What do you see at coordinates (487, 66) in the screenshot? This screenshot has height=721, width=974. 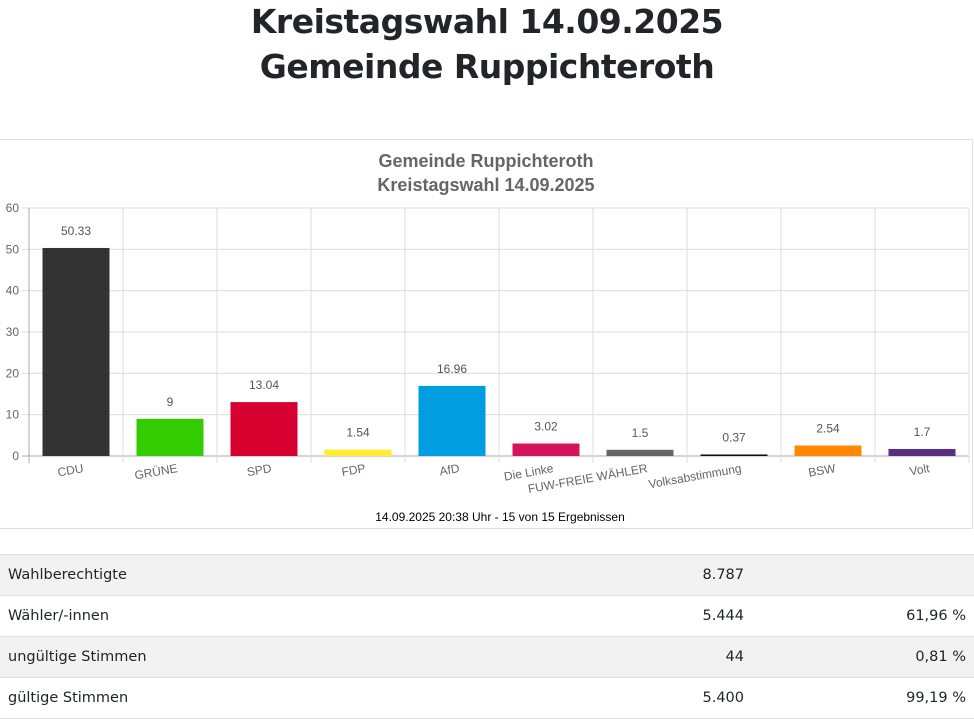 I see `page-title-line-2: Gemeinde Ruppichteroth` at bounding box center [487, 66].